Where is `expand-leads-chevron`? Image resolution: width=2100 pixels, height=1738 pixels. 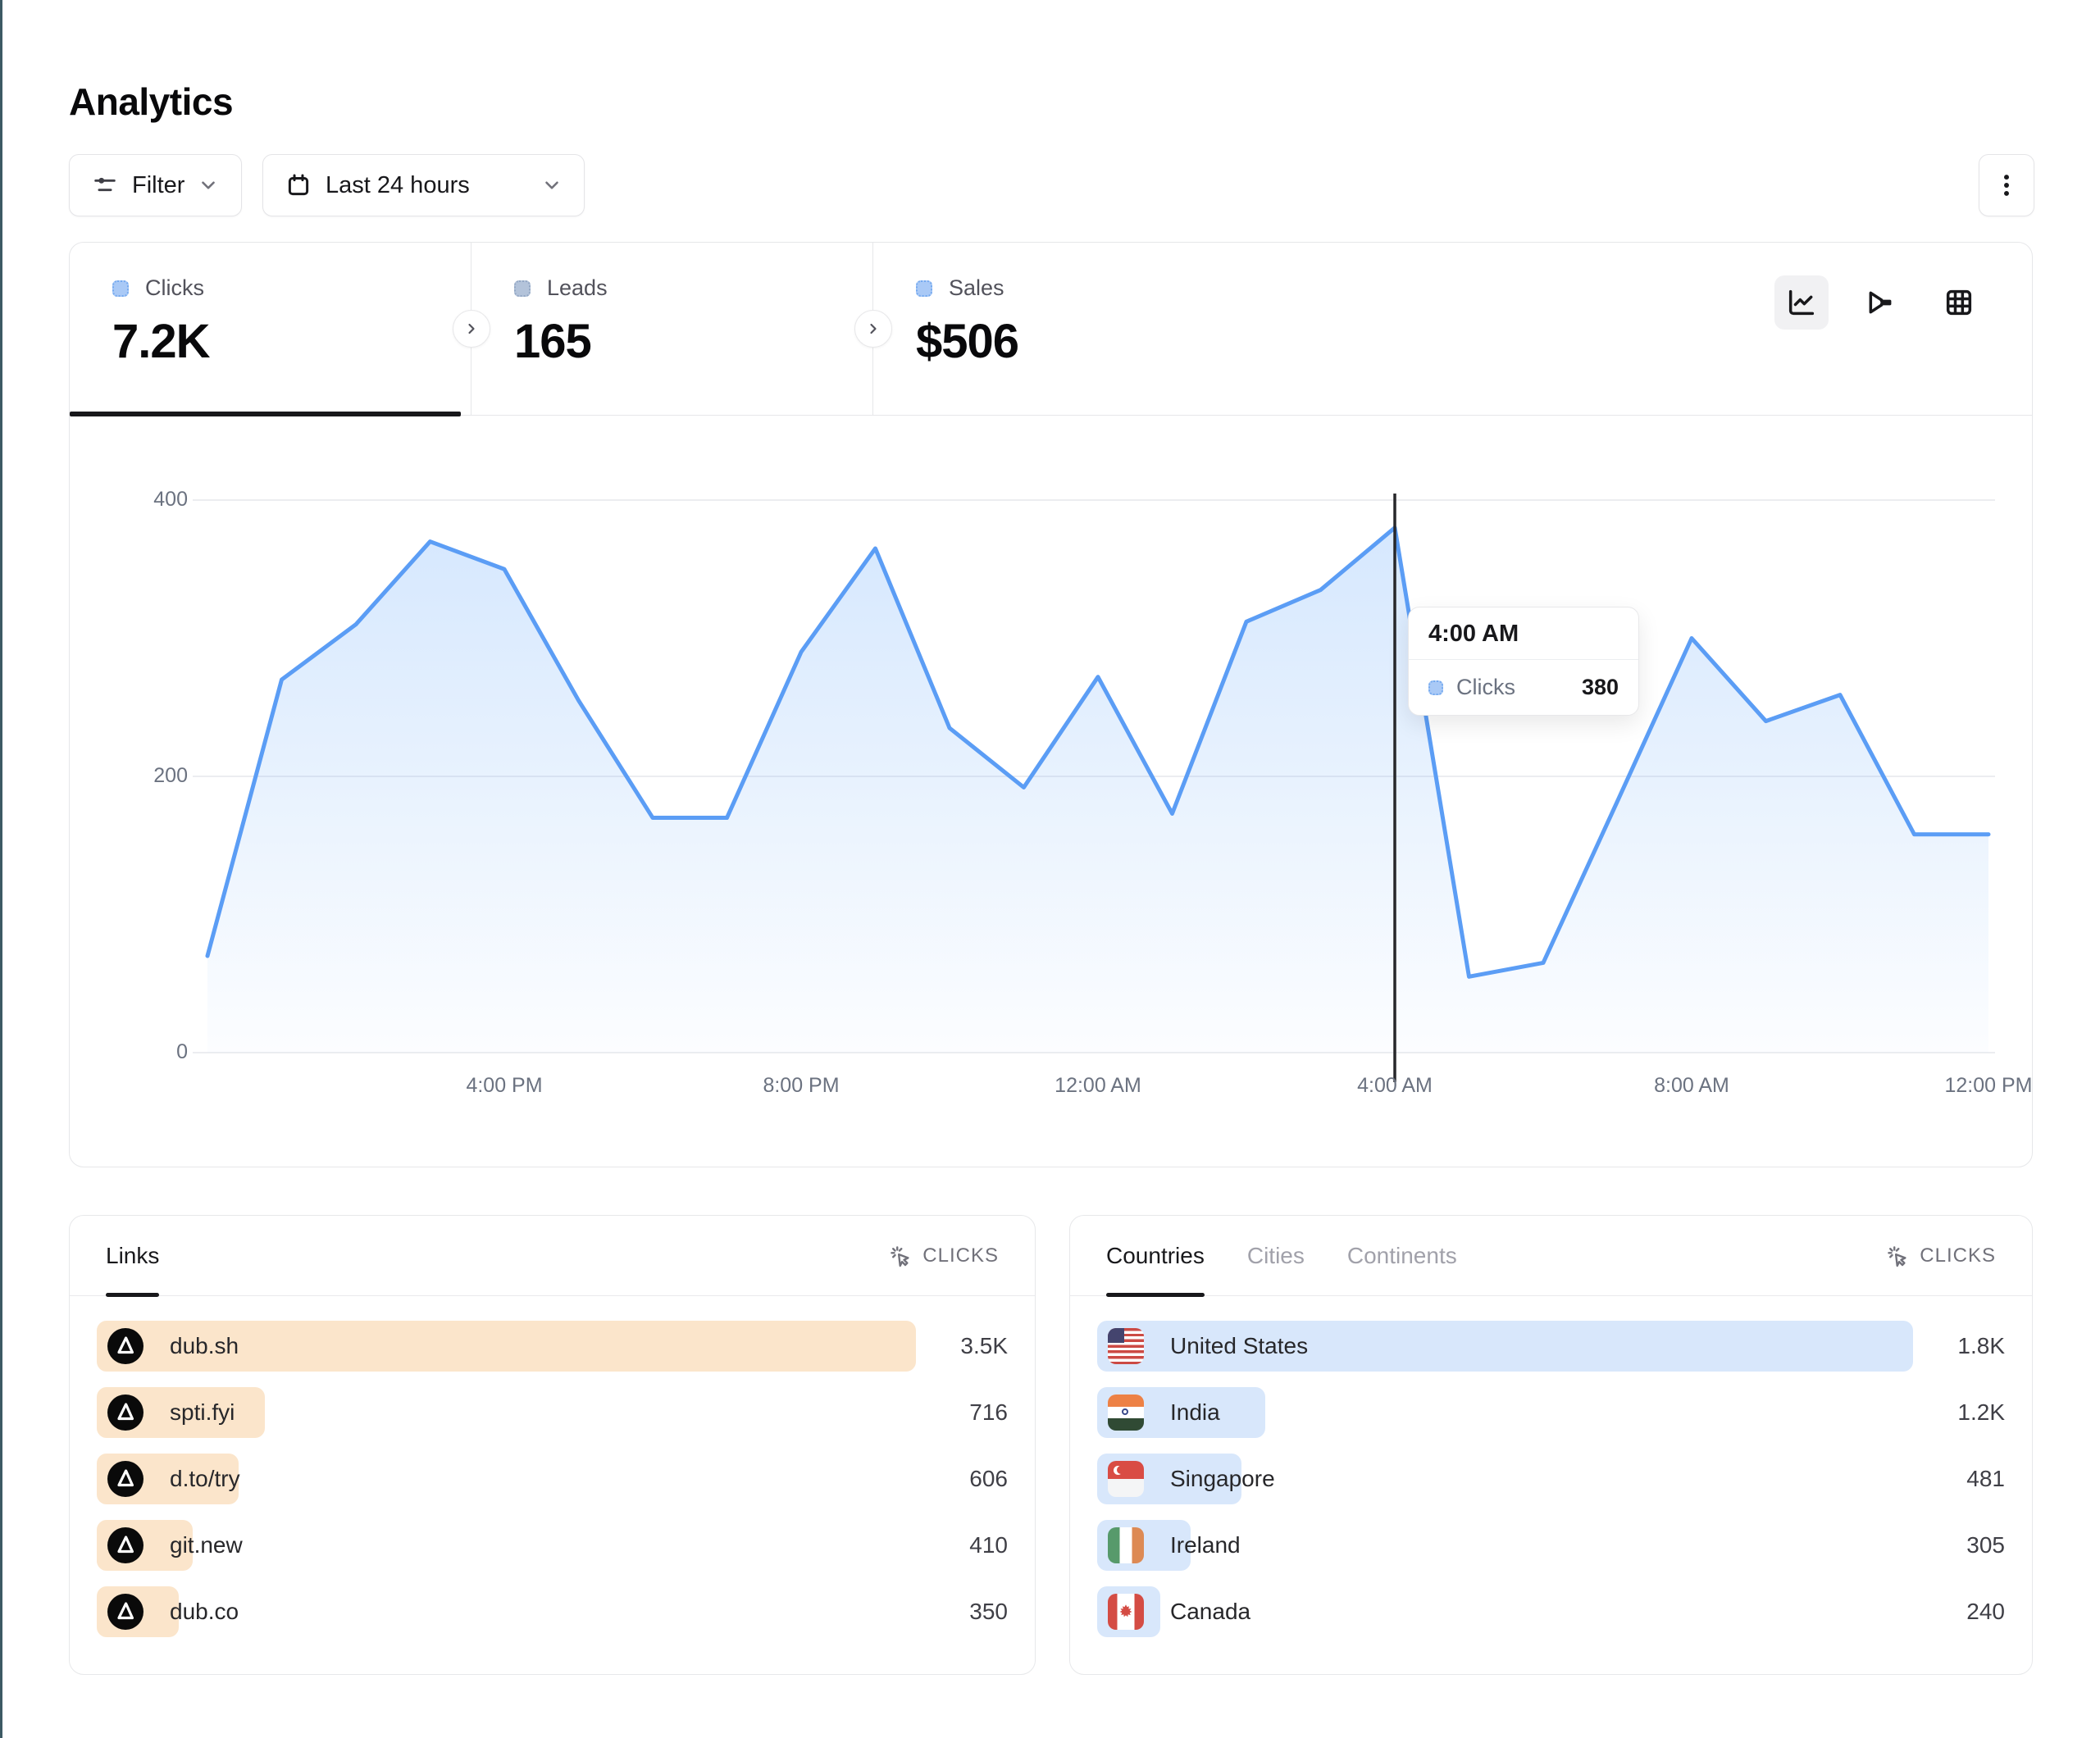
expand-leads-chevron is located at coordinates (873, 329).